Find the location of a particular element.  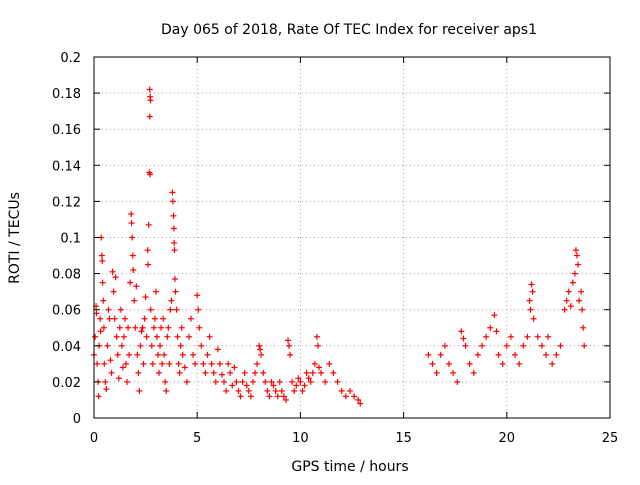

y-tick-label: 0.06 is located at coordinates (66, 311).